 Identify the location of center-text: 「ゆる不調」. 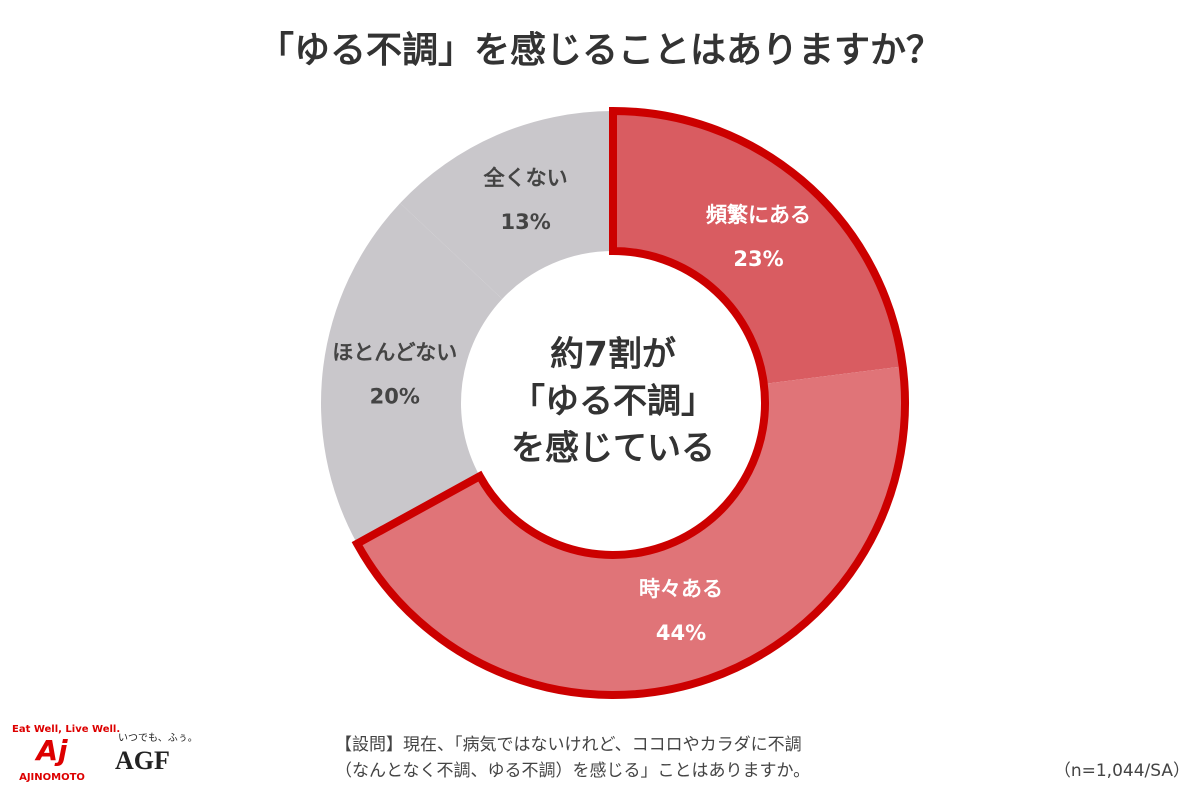
(613, 402).